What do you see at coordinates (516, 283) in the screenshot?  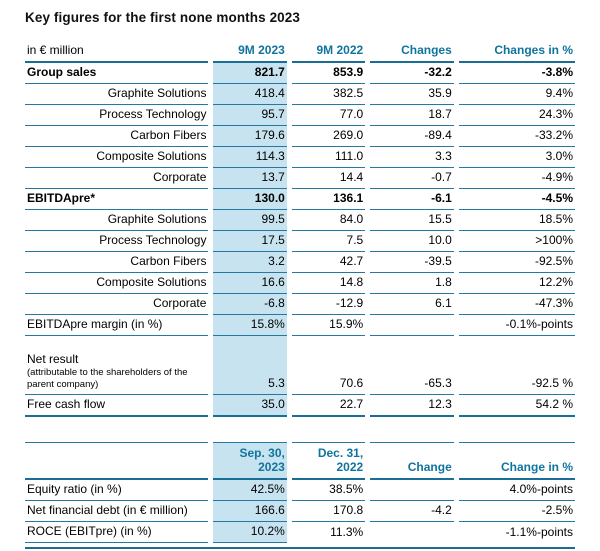 I see `value-changes-pct: 12.2%` at bounding box center [516, 283].